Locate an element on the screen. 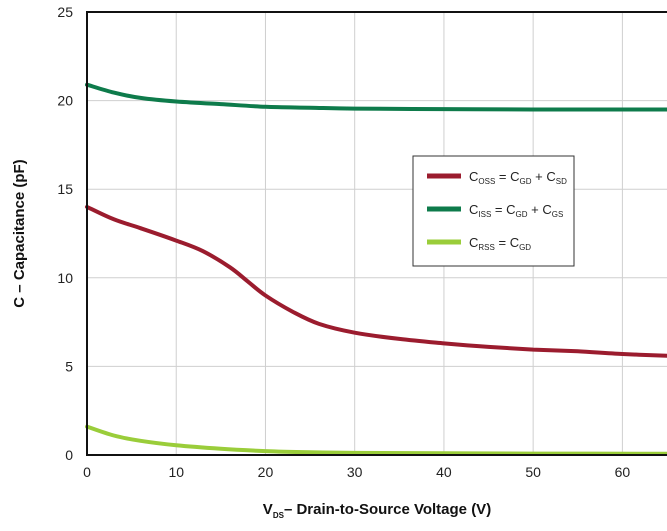 Image resolution: width=667 pixels, height=531 pixels. y-tick-label: 15 is located at coordinates (65, 189).